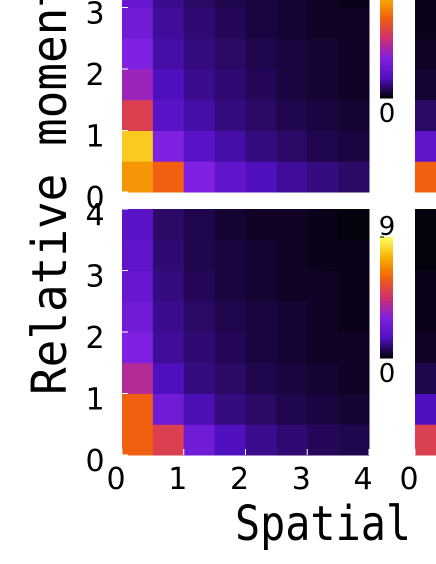  What do you see at coordinates (94, 277) in the screenshot?
I see `y-tick-label: 3` at bounding box center [94, 277].